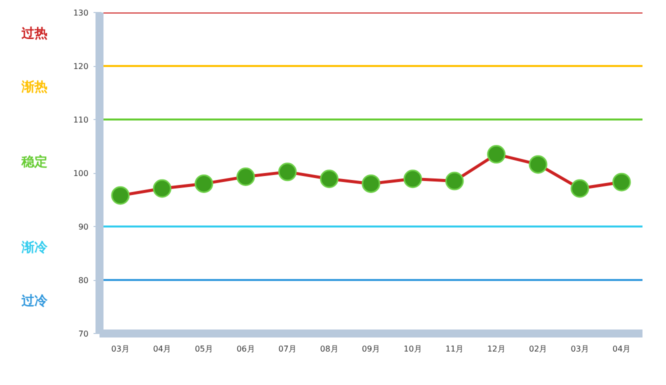 This screenshot has width=666, height=385. What do you see at coordinates (34, 248) in the screenshot?
I see `text: 渐冷` at bounding box center [34, 248].